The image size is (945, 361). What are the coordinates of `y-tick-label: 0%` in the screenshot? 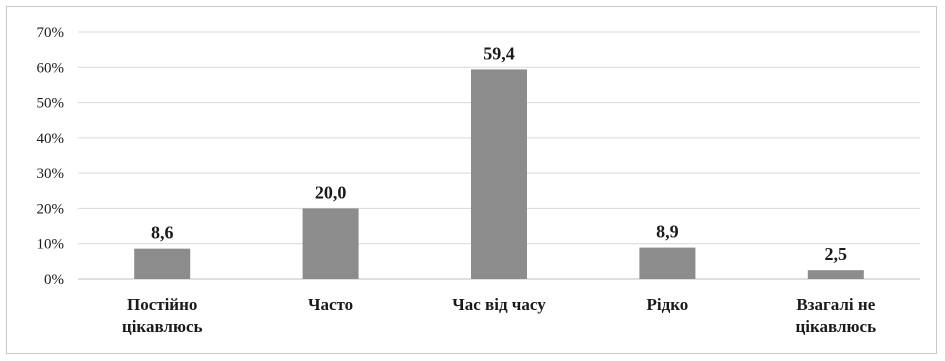 It's located at (54, 280).